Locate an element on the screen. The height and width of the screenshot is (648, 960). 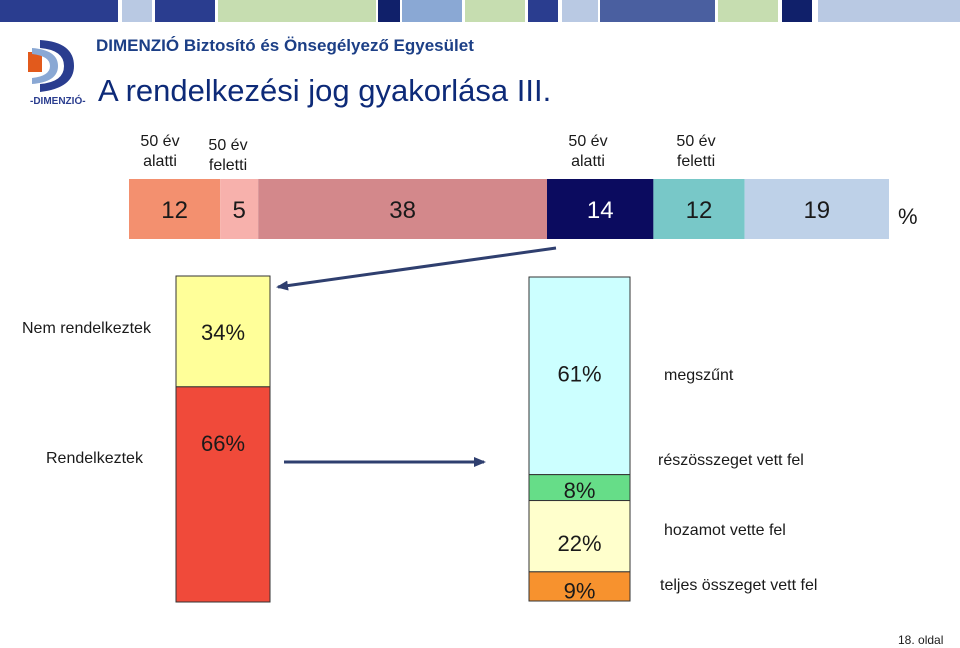
logo-text: -DIMENZIÓ- is located at coordinates (58, 101).